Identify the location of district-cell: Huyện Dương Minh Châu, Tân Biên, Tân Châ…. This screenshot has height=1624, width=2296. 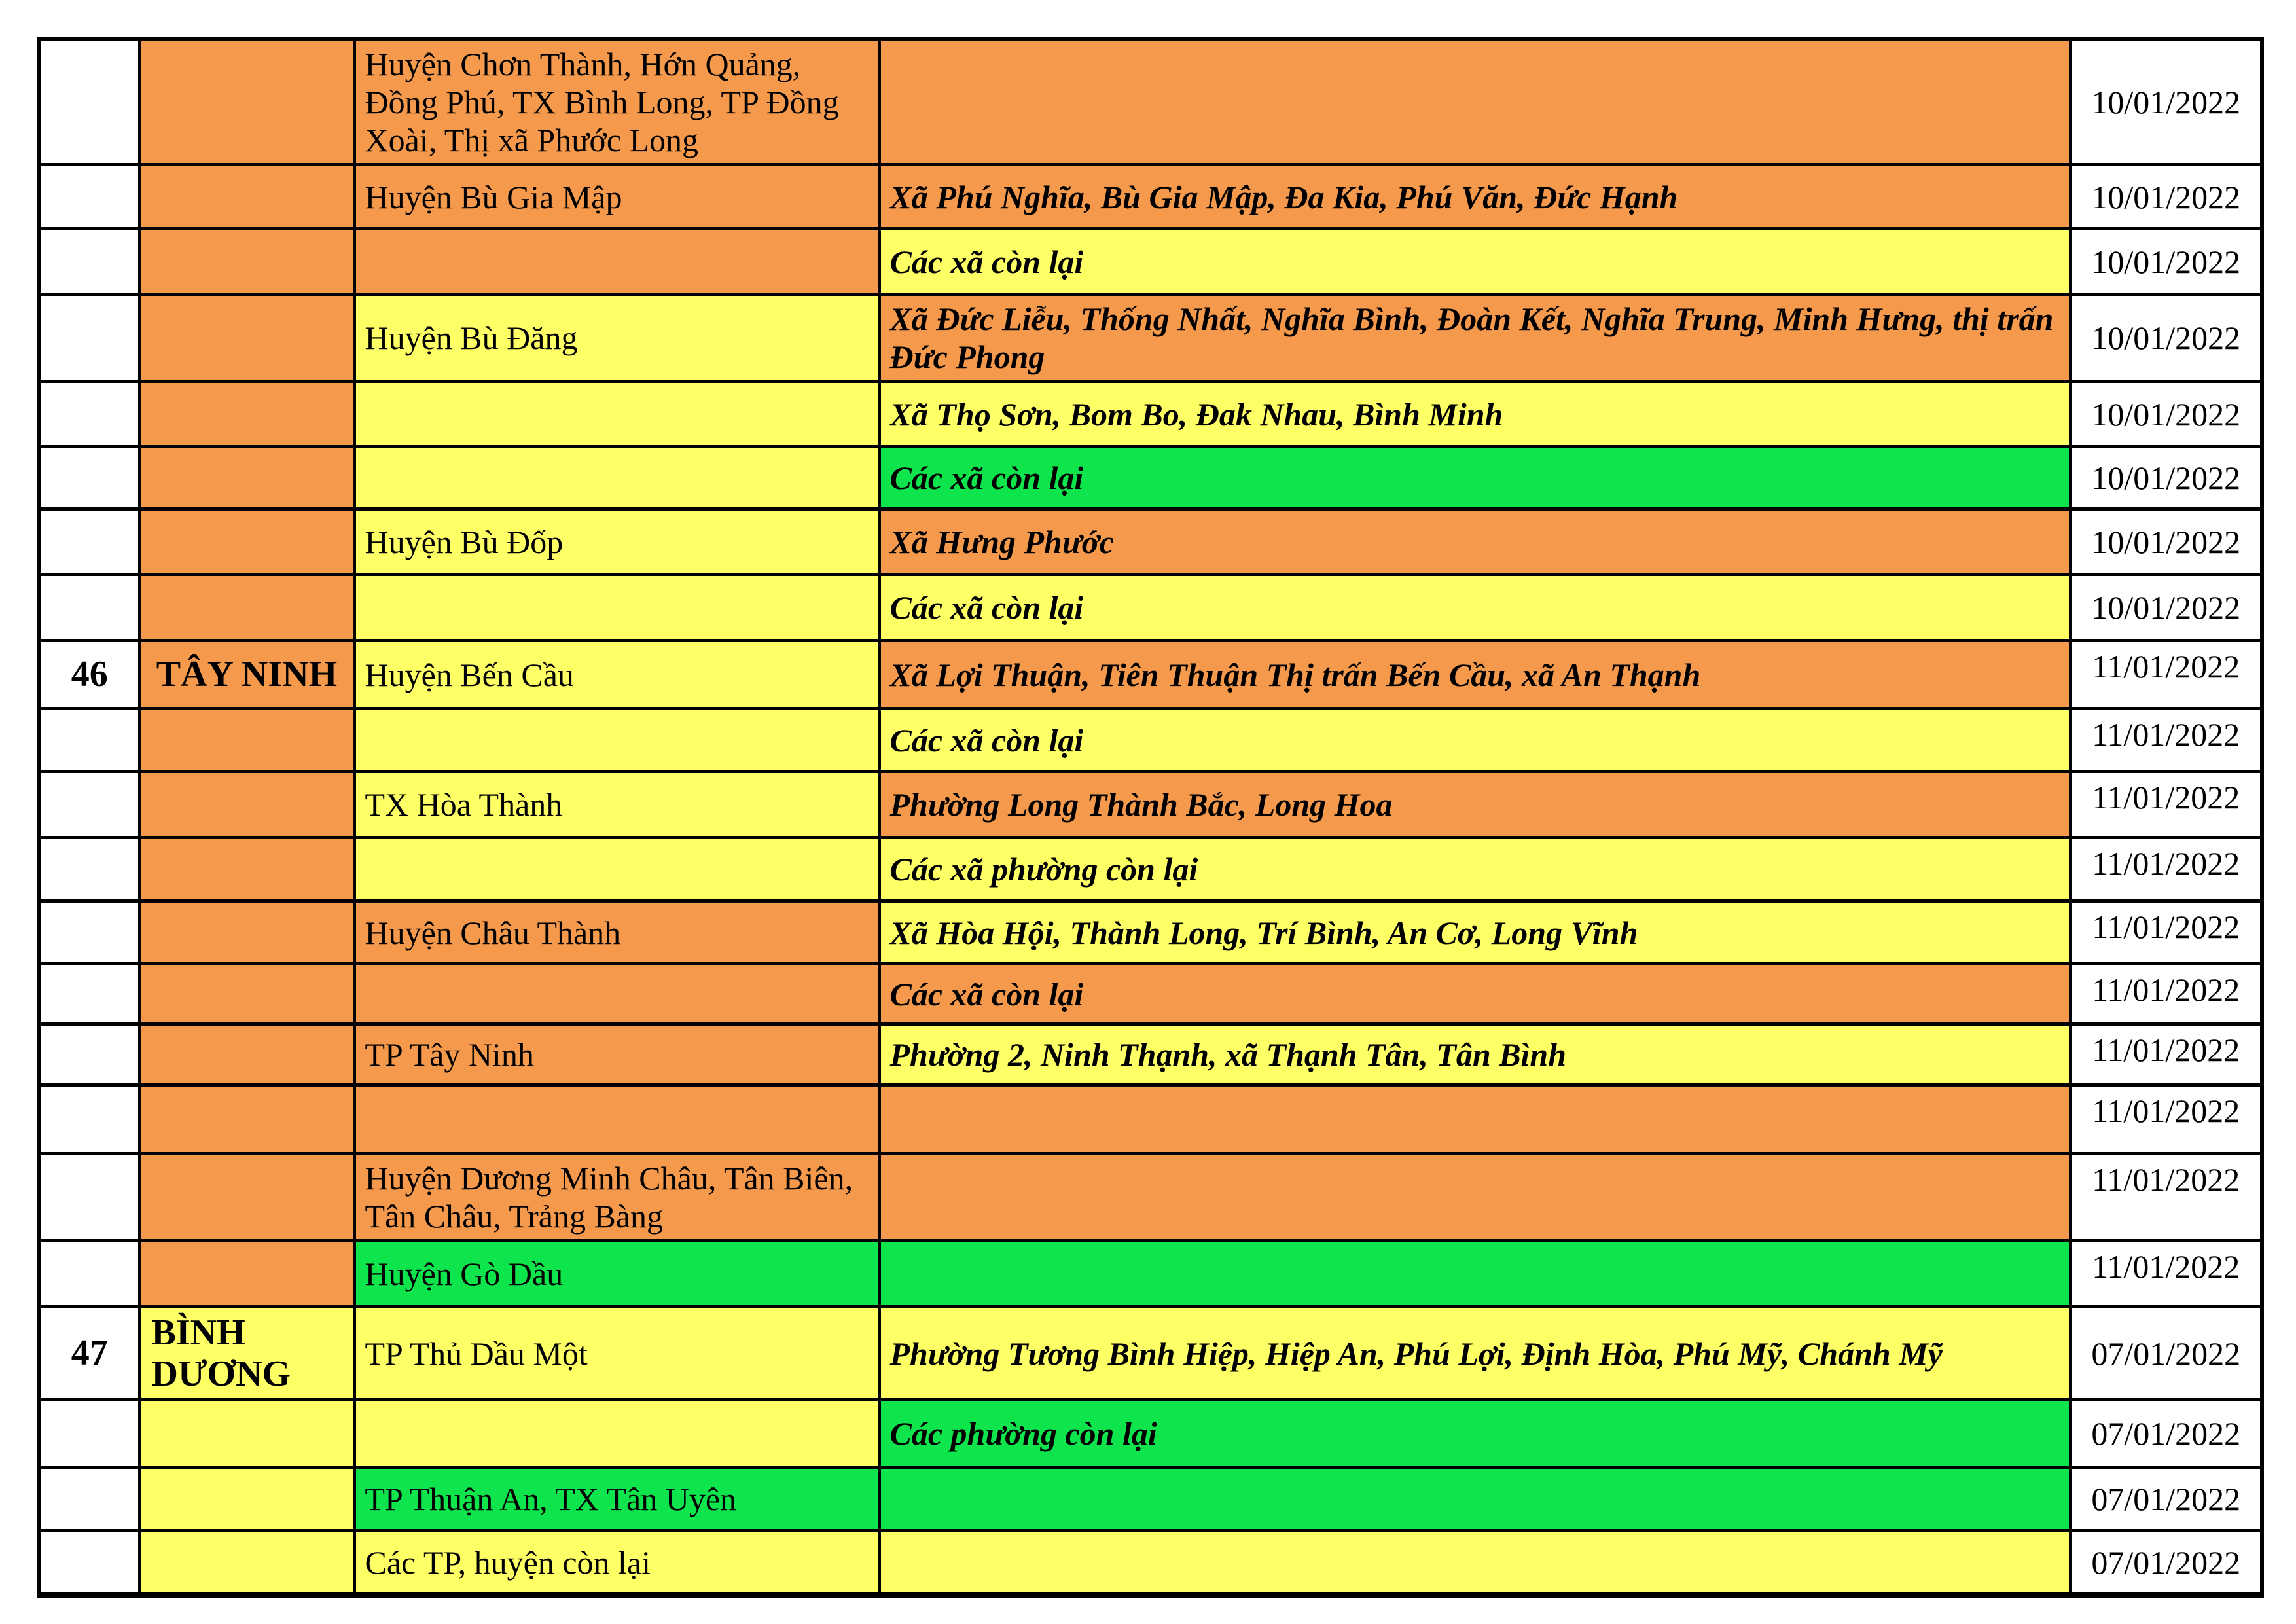
(616, 1197).